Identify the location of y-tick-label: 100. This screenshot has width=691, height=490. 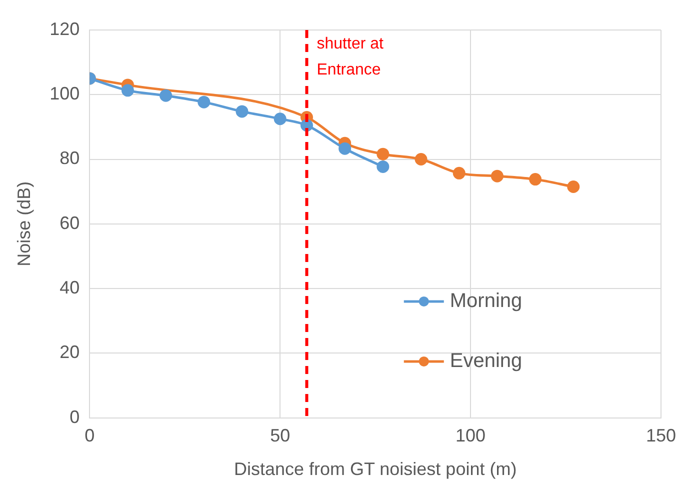
(65, 94).